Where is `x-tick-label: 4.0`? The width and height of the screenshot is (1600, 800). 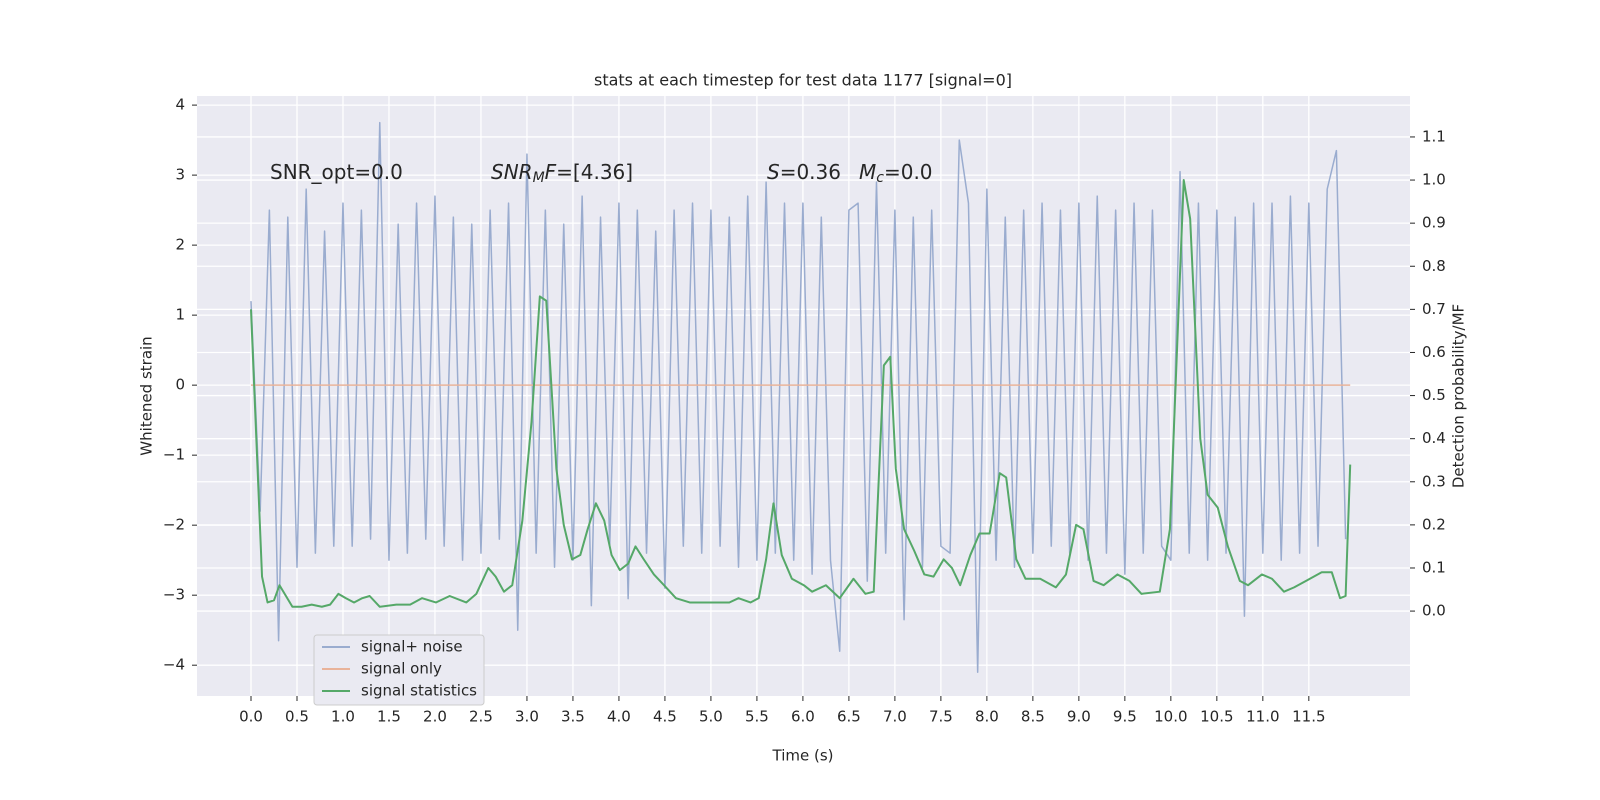 x-tick-label: 4.0 is located at coordinates (619, 717).